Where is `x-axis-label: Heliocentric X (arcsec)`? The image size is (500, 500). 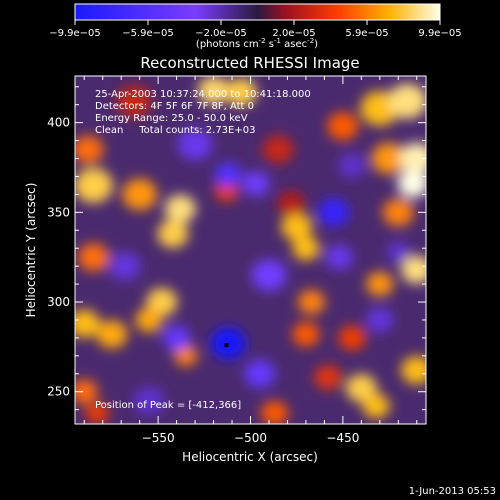
x-axis-label: Heliocentric X (arcsec) is located at coordinates (250, 457).